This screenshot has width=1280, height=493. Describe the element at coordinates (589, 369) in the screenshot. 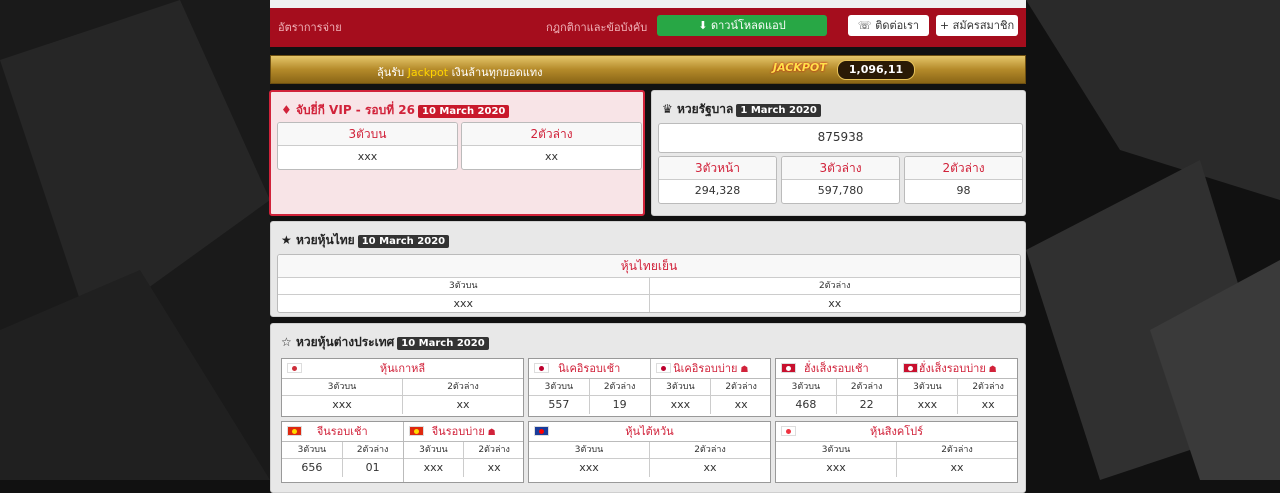

I see `market-header: นิเคอิรอบเช้า` at that location.